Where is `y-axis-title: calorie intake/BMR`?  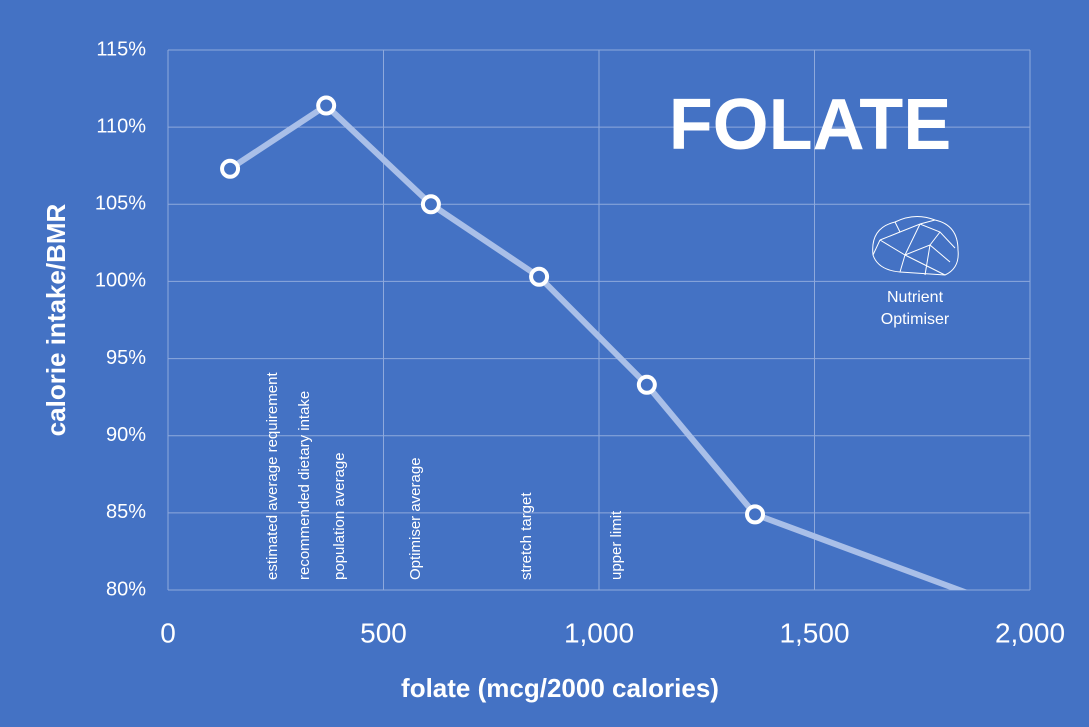 y-axis-title: calorie intake/BMR is located at coordinates (56, 319).